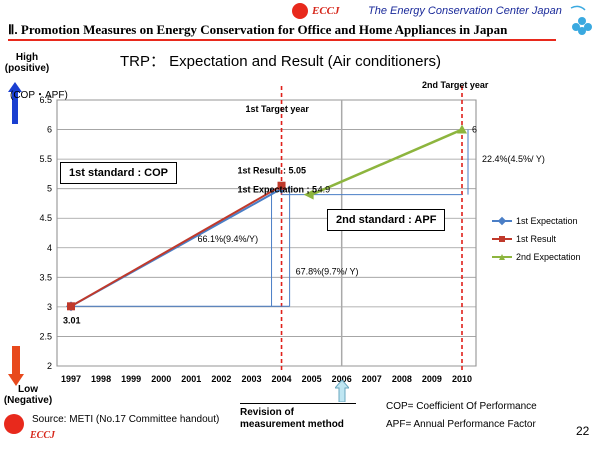 The width and height of the screenshot is (600, 450). I want to click on first-standard-label: 1st standard : COP, so click(119, 173).